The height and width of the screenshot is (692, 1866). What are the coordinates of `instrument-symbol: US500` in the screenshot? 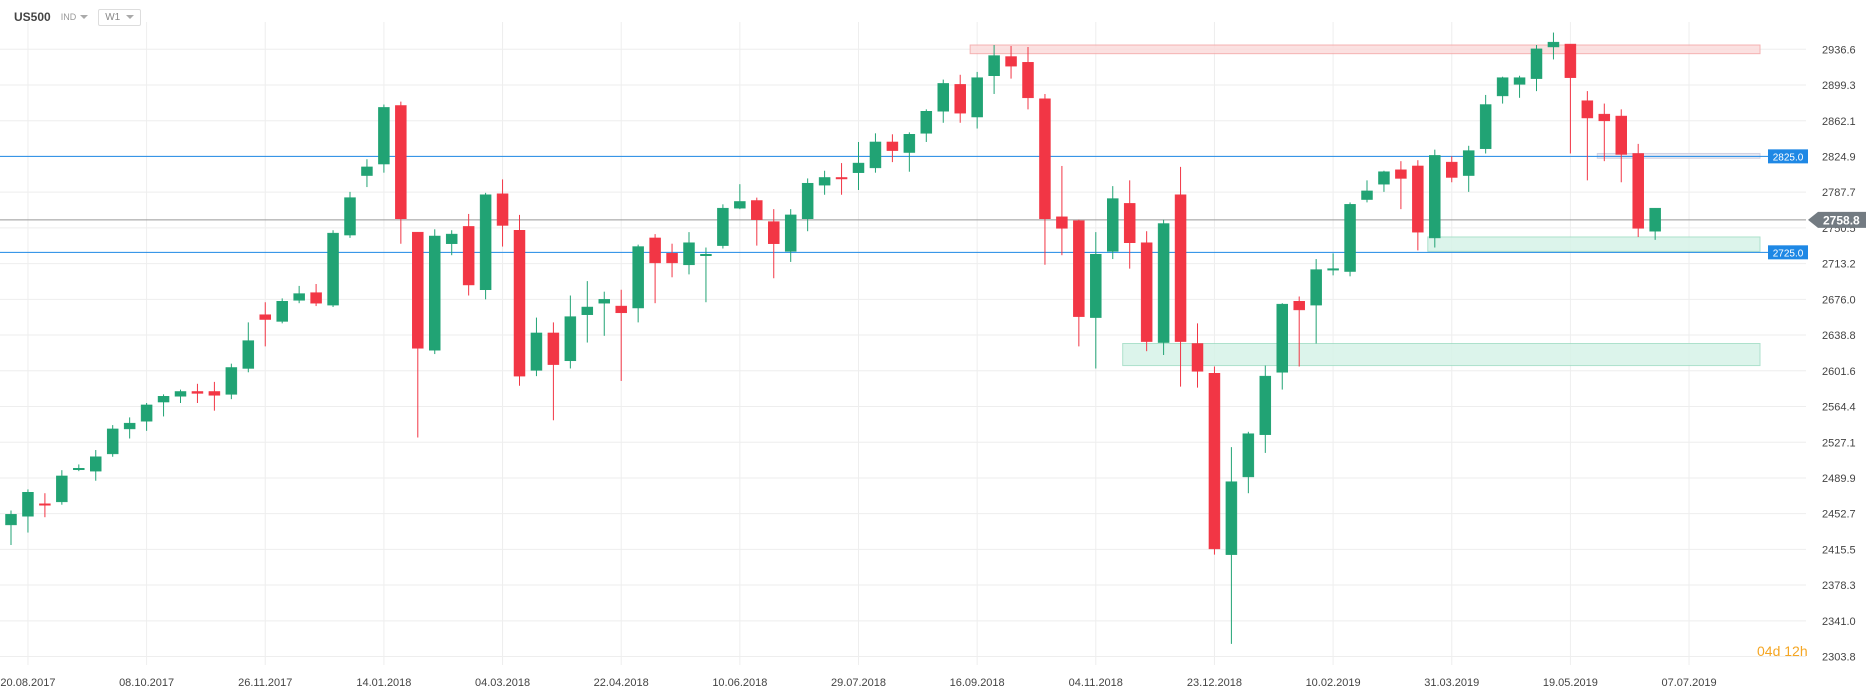 It's located at (32, 17).